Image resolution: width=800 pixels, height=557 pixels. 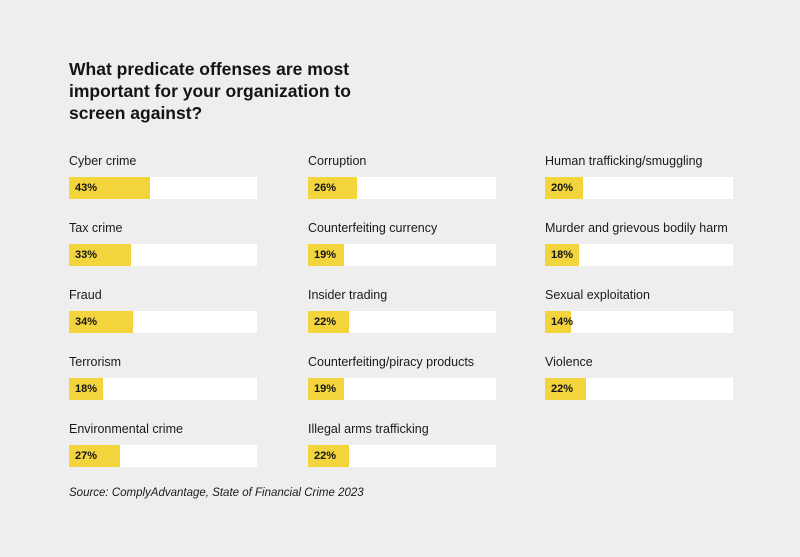 I want to click on bar-label: Environmental crime, so click(x=126, y=429).